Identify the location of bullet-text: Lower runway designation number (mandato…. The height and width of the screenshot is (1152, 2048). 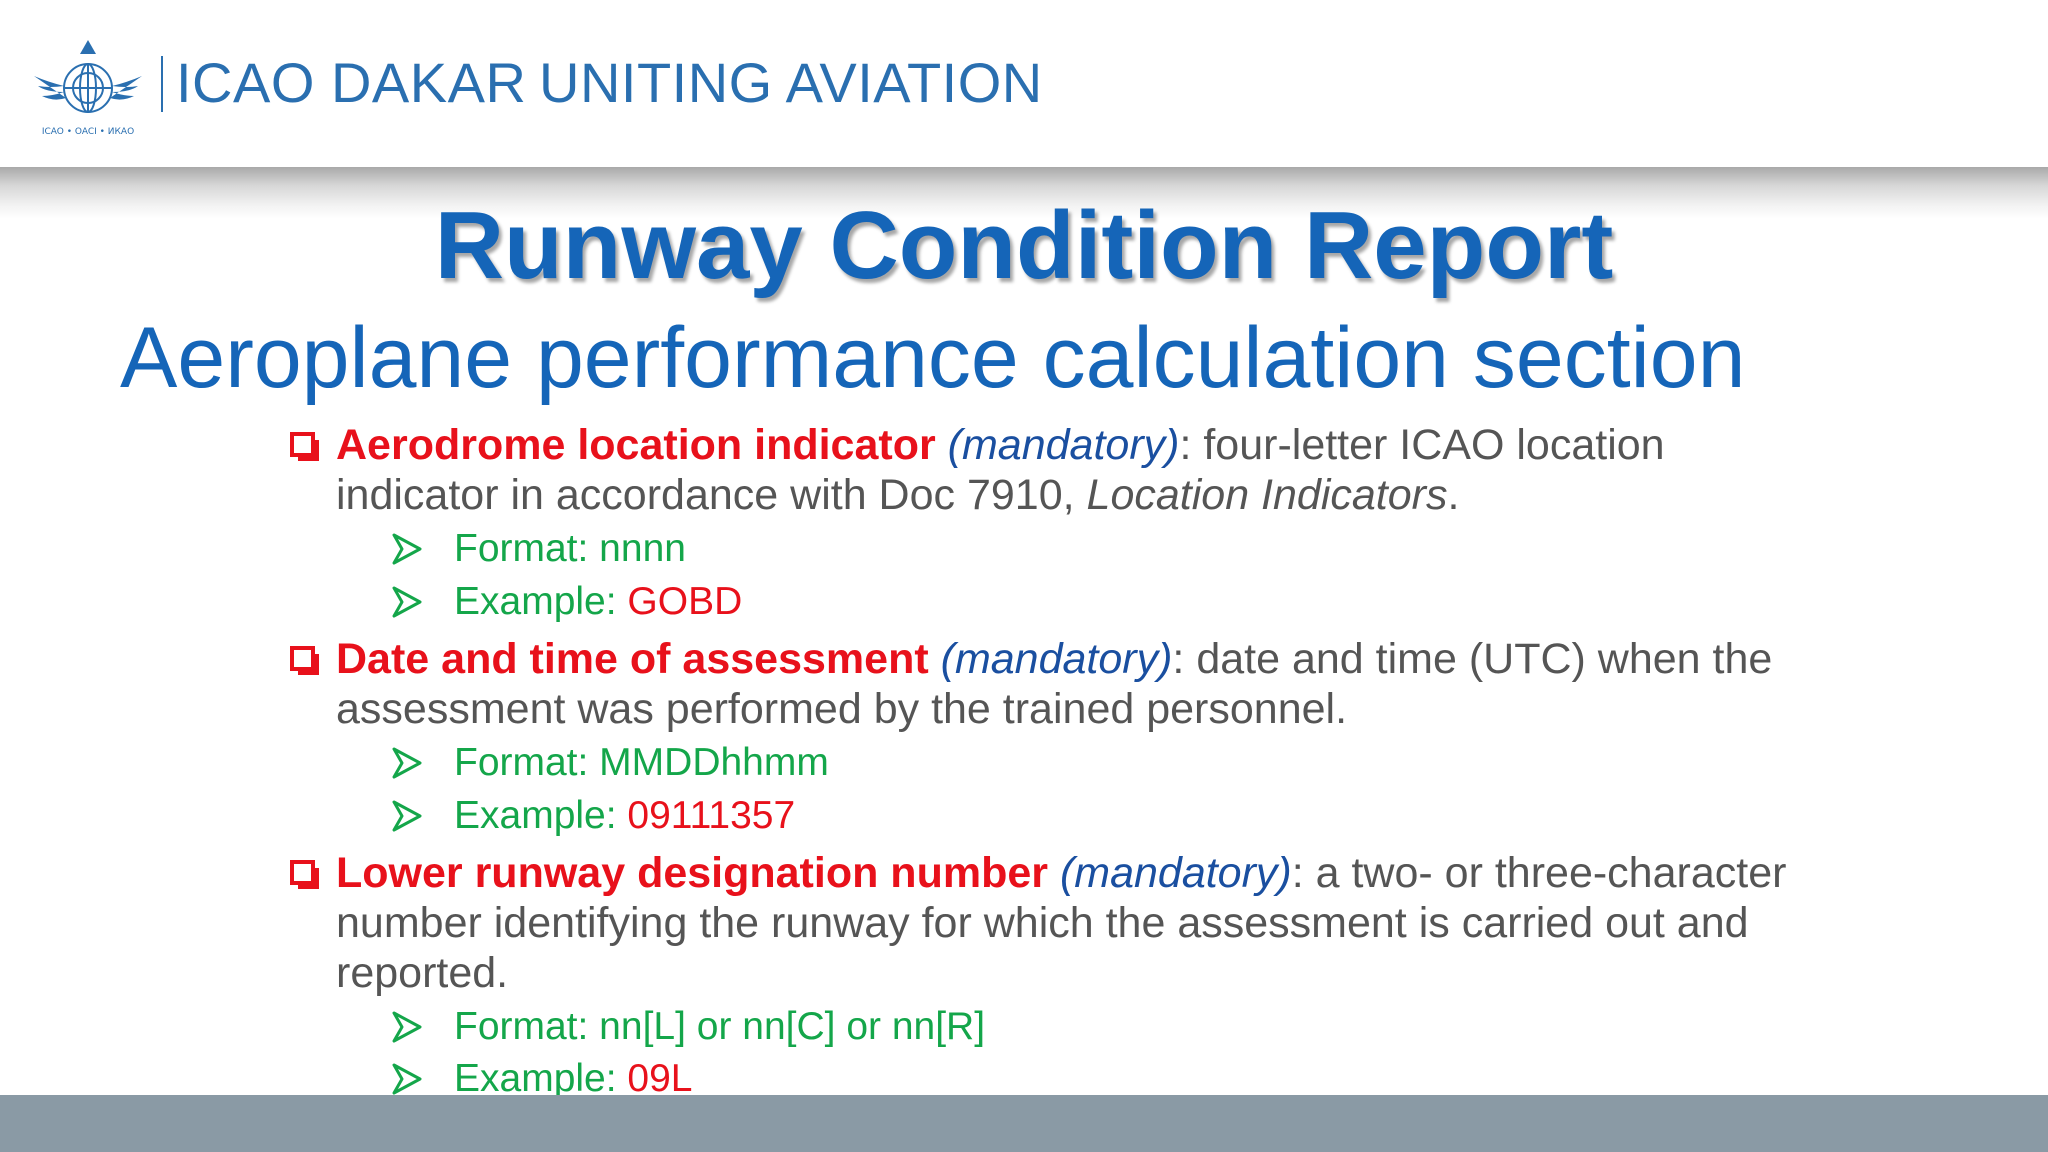
(1116, 923).